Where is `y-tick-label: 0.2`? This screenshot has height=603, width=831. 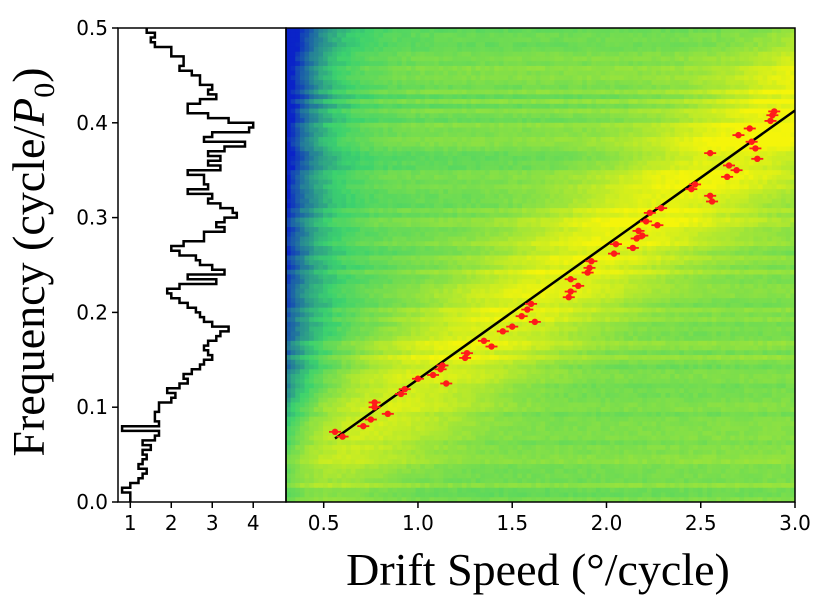
y-tick-label: 0.2 is located at coordinates (92, 312).